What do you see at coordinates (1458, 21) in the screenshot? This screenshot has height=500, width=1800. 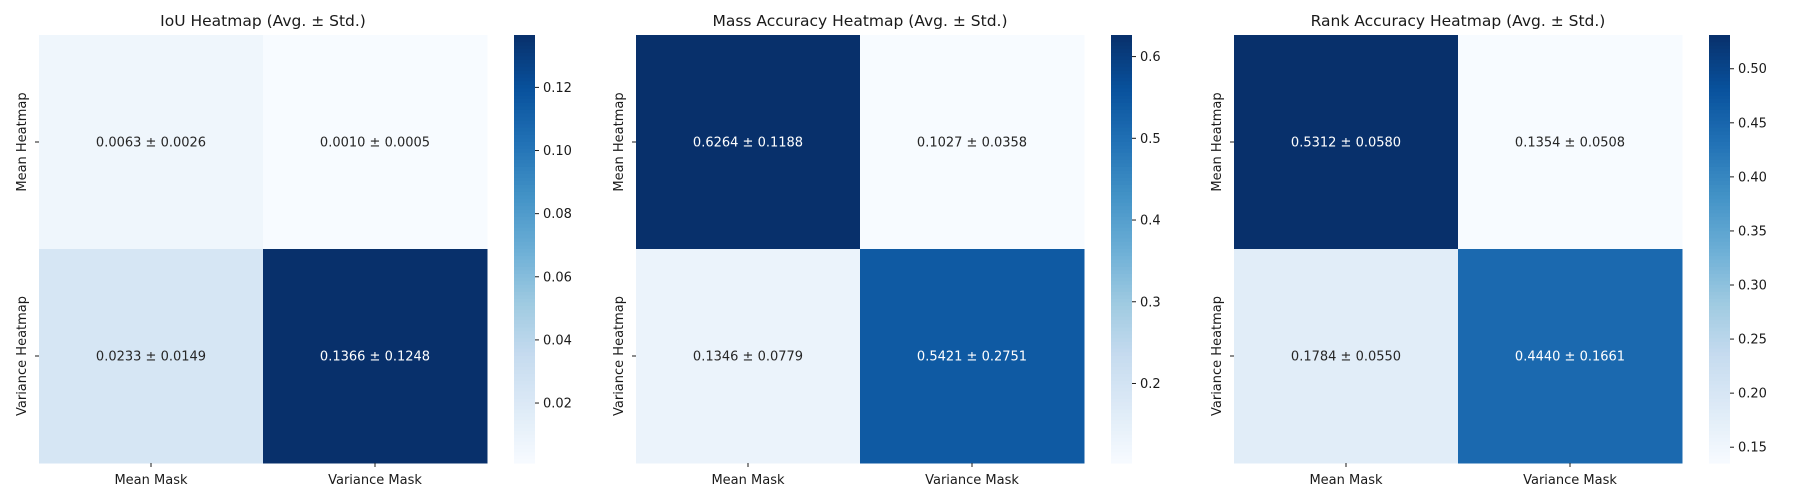 I see `chart-title: Rank Accuracy Heatmap (Avg. ± Std.)` at bounding box center [1458, 21].